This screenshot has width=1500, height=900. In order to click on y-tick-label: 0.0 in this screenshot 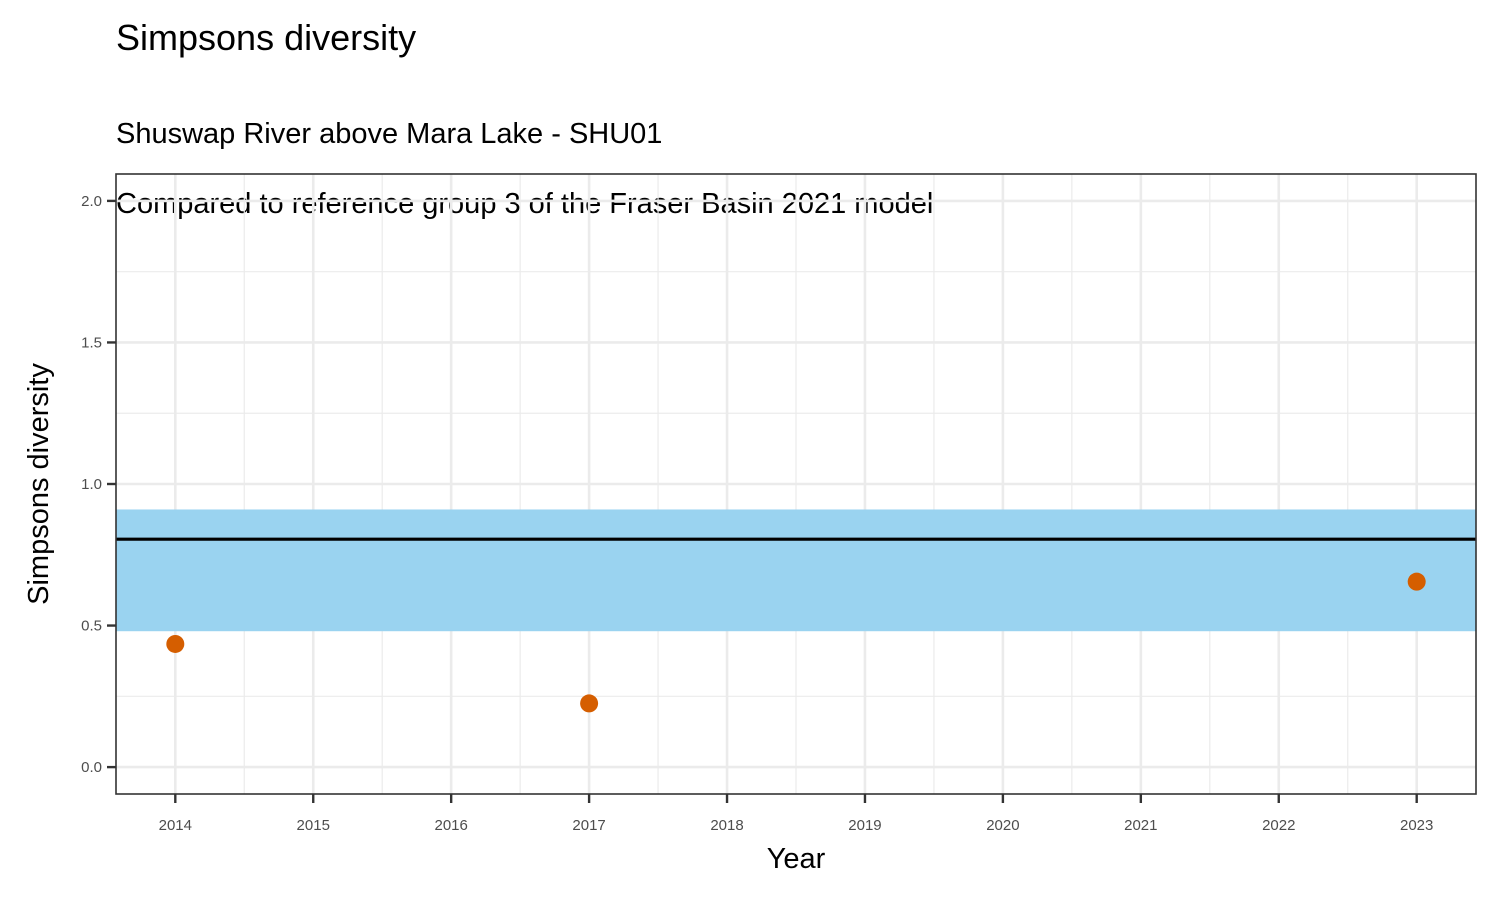, I will do `click(91, 767)`.